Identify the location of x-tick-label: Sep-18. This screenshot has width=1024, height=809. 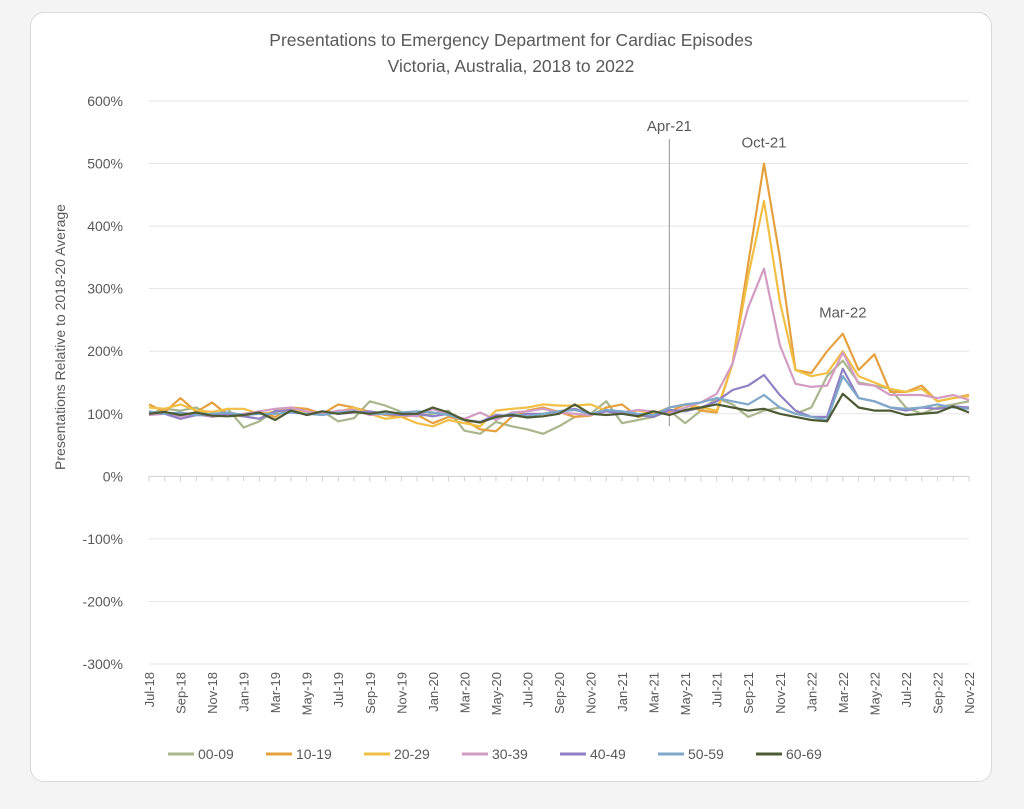
(181, 693).